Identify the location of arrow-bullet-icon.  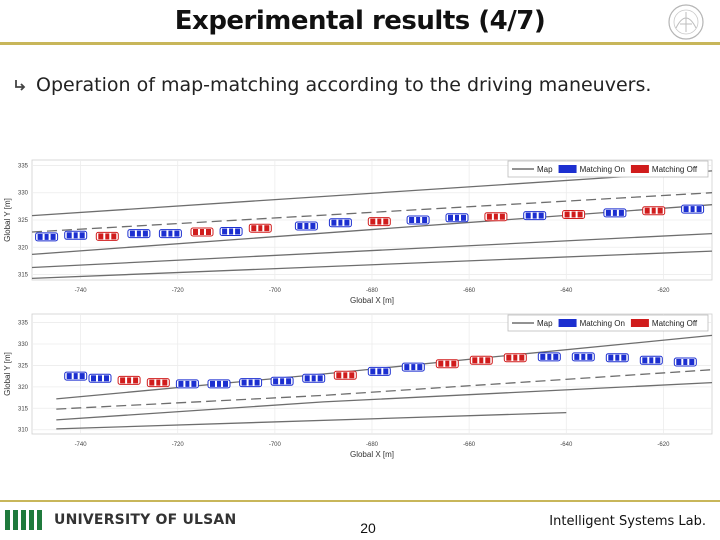
(20, 85).